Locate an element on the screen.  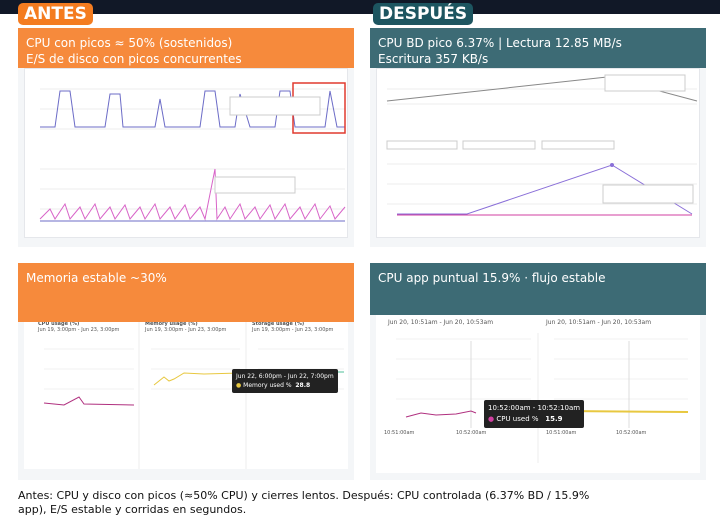
despues-top-line1: CPU BD pico 6.37% | Lectura 12.85 MB/s is located at coordinates (500, 43).